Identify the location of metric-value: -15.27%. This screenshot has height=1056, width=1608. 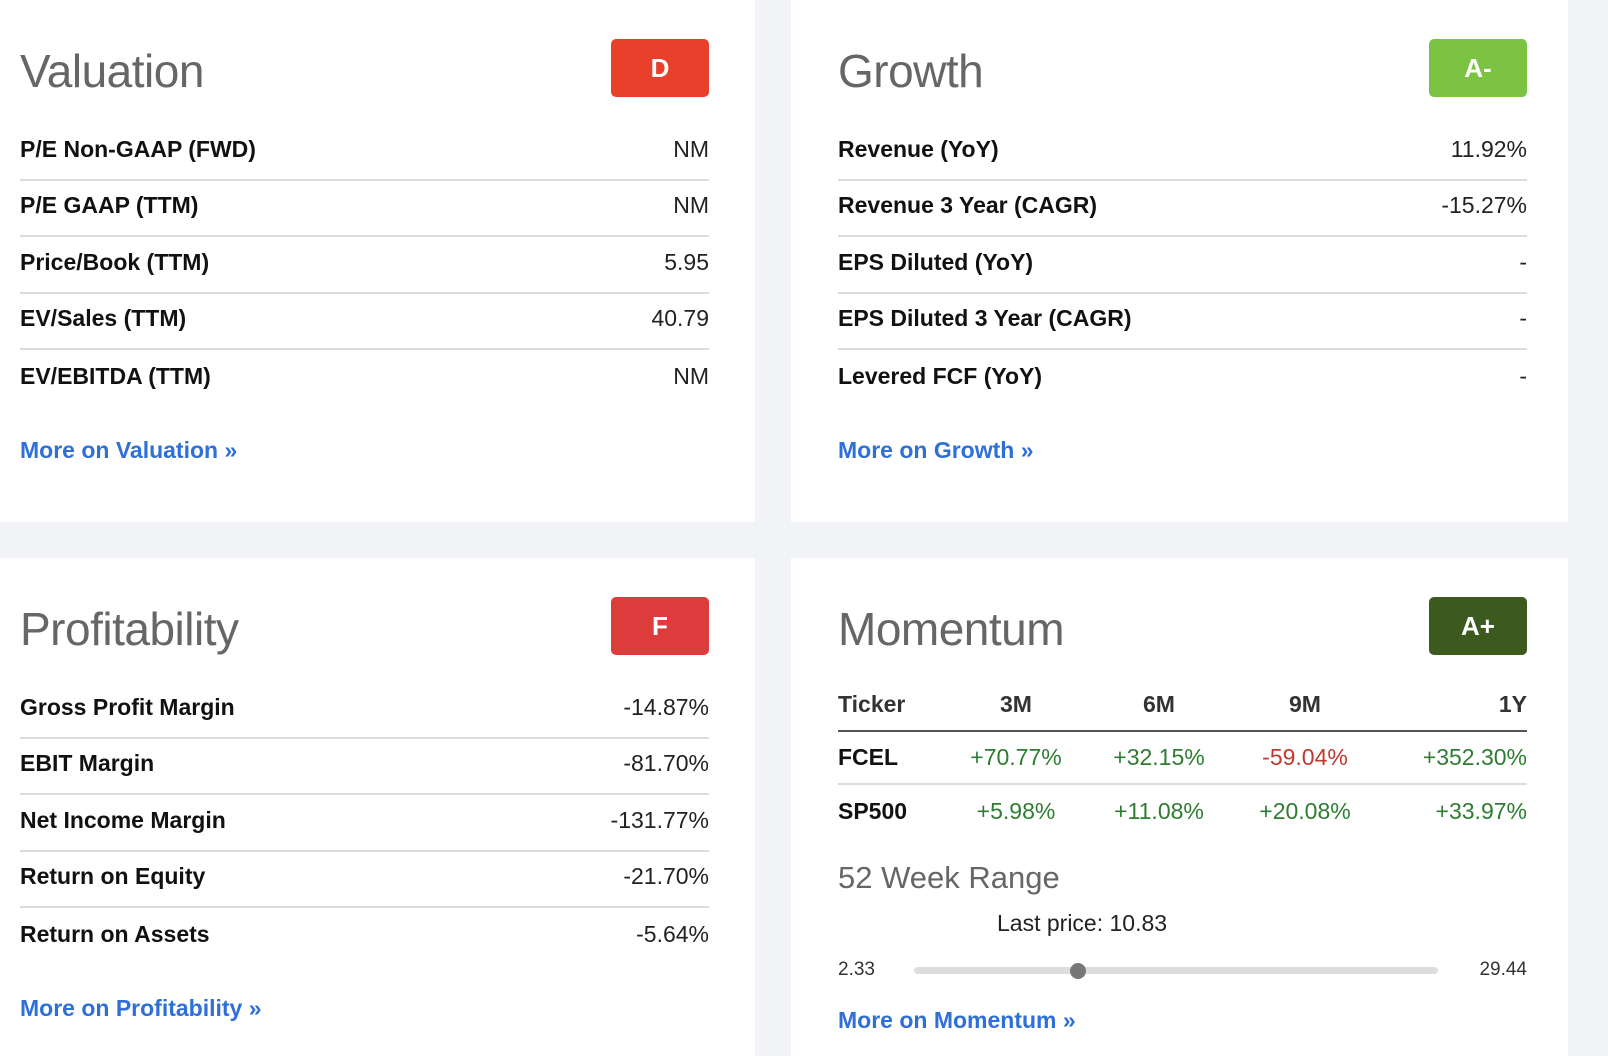
(1484, 205).